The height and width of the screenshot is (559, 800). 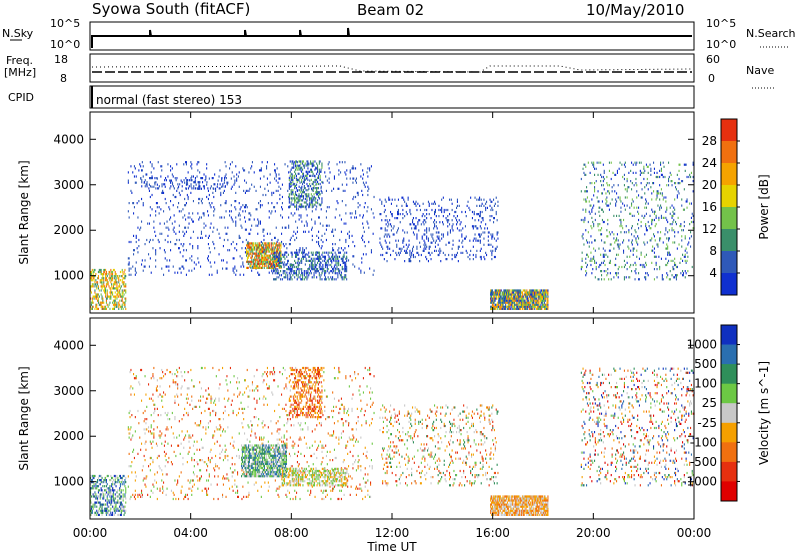 What do you see at coordinates (729, 174) in the screenshot?
I see `colorbar-swatch` at bounding box center [729, 174].